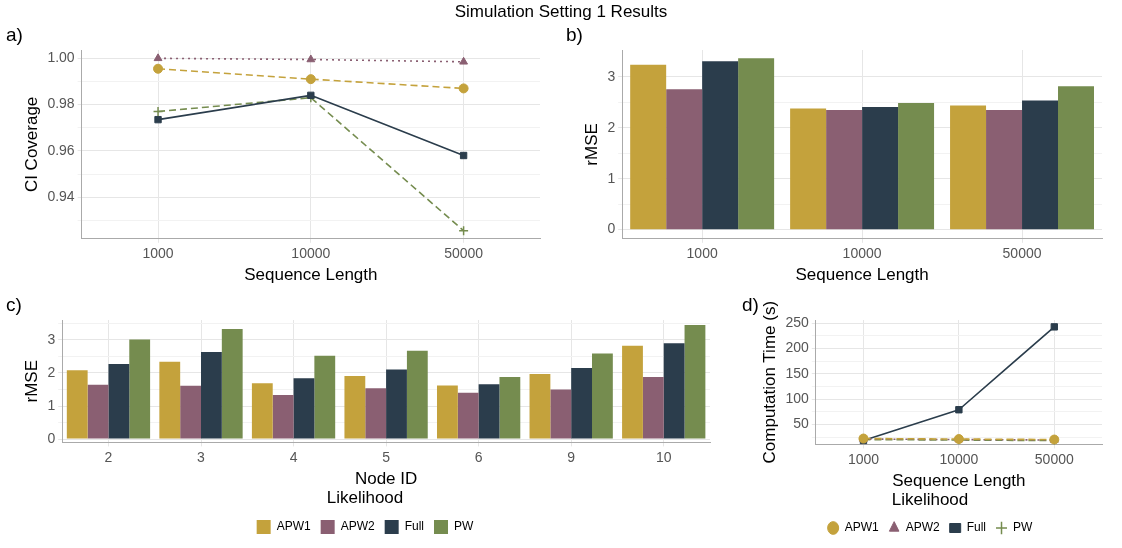  I want to click on text: d), so click(750, 304).